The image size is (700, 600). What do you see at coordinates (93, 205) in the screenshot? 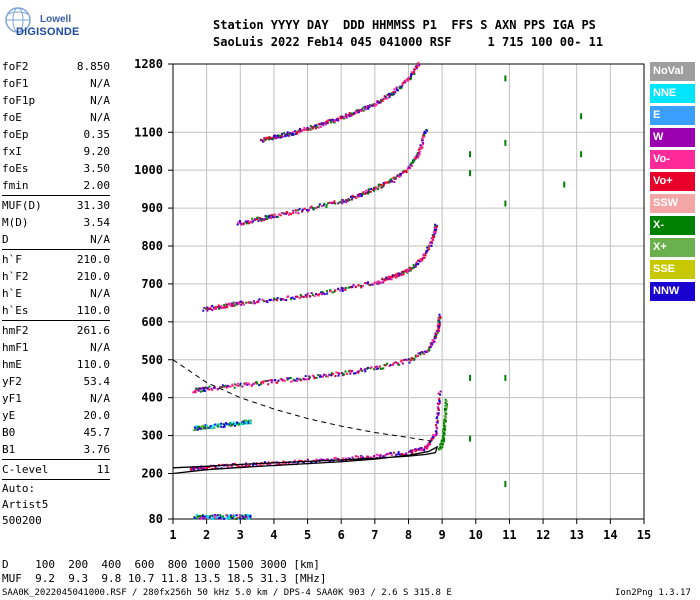
I see `param-value: 31.30` at bounding box center [93, 205].